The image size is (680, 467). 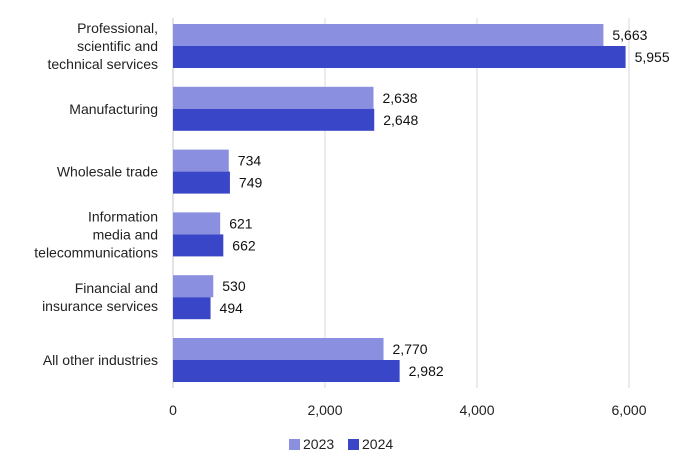 What do you see at coordinates (341, 444) in the screenshot?
I see `legend: 2023 2024` at bounding box center [341, 444].